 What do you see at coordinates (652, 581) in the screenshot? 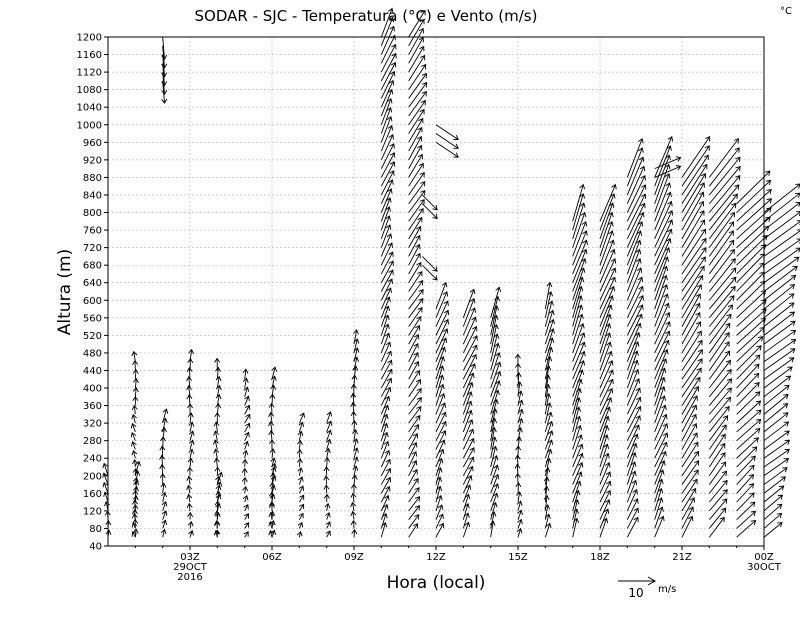
I see `wind-scale-arrowhead` at bounding box center [652, 581].